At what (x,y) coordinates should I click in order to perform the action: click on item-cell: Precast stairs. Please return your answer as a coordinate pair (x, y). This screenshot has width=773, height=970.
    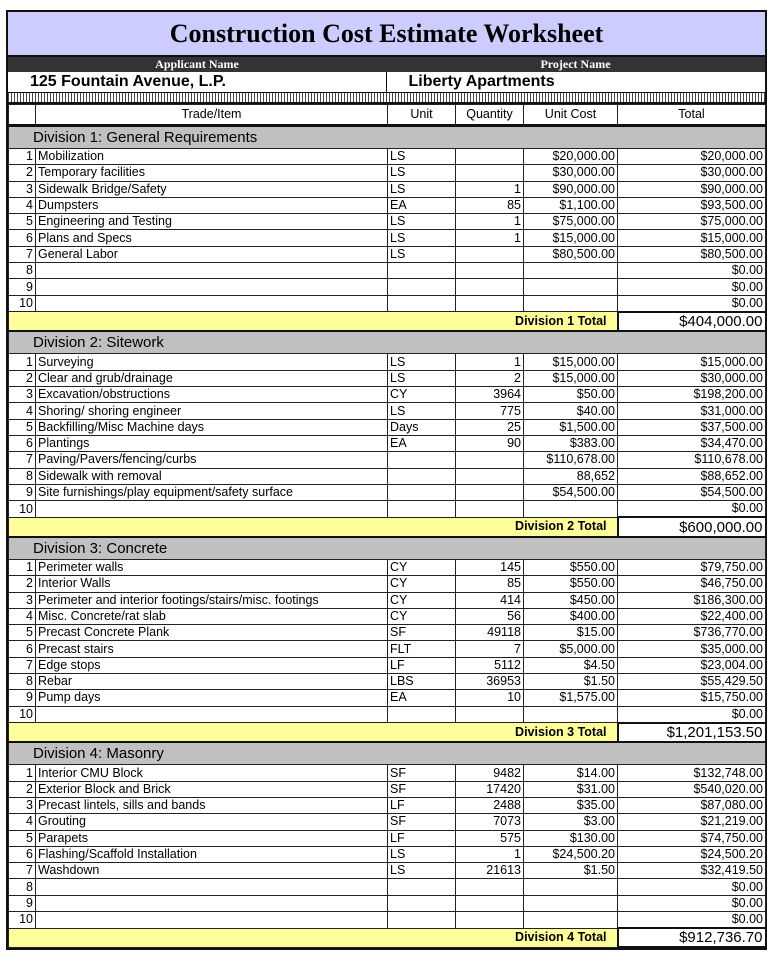
    Looking at the image, I should click on (211, 649).